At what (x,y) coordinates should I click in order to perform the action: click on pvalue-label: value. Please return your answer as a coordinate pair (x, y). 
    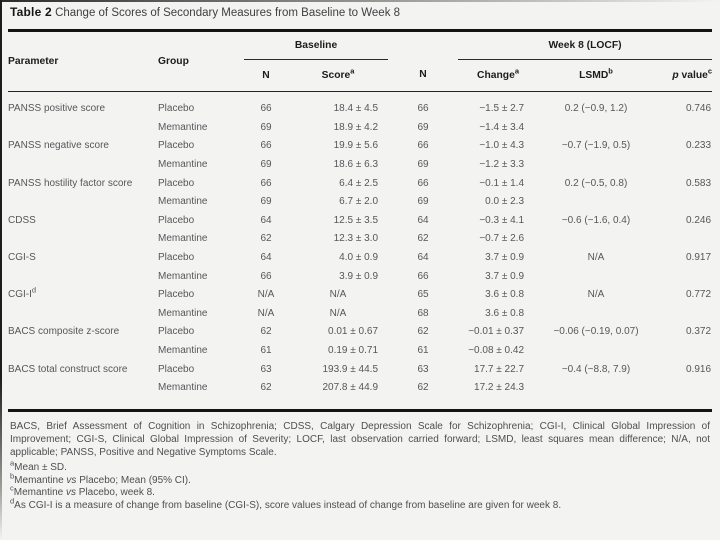
    Looking at the image, I should click on (693, 75).